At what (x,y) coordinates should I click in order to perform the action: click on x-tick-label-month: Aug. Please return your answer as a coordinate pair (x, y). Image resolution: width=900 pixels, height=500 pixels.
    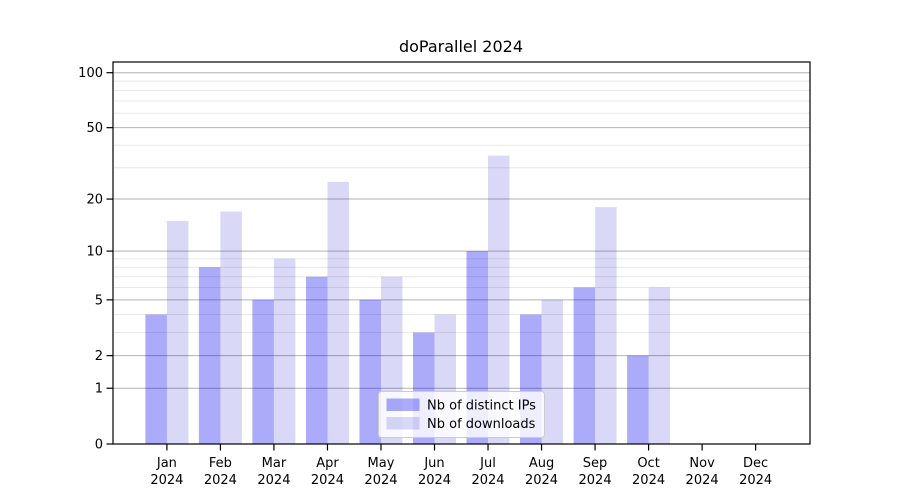
    Looking at the image, I should click on (541, 463).